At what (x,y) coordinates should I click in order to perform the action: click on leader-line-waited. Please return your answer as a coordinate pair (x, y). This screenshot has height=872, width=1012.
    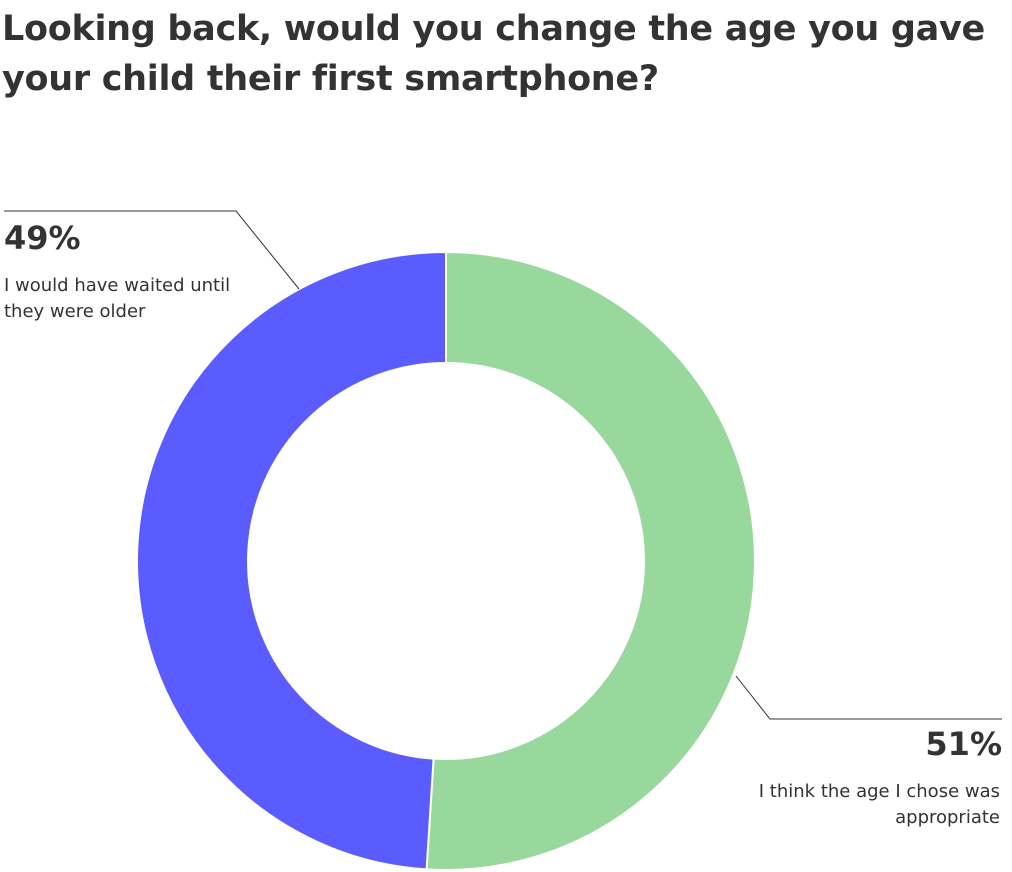
    Looking at the image, I should click on (152, 250).